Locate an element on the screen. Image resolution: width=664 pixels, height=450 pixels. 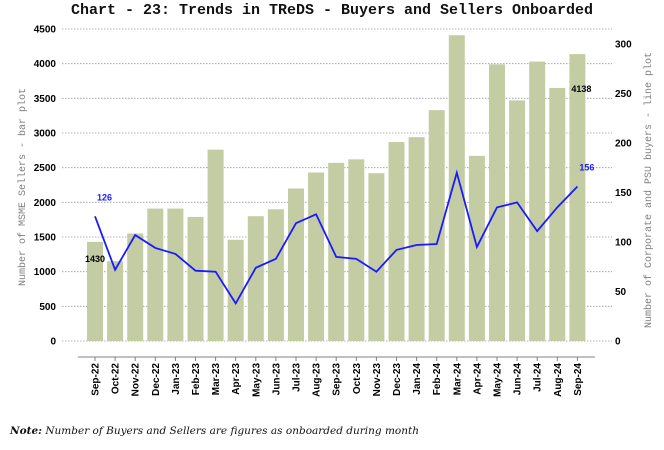
x-tick-label: Sep-22 is located at coordinates (96, 379).